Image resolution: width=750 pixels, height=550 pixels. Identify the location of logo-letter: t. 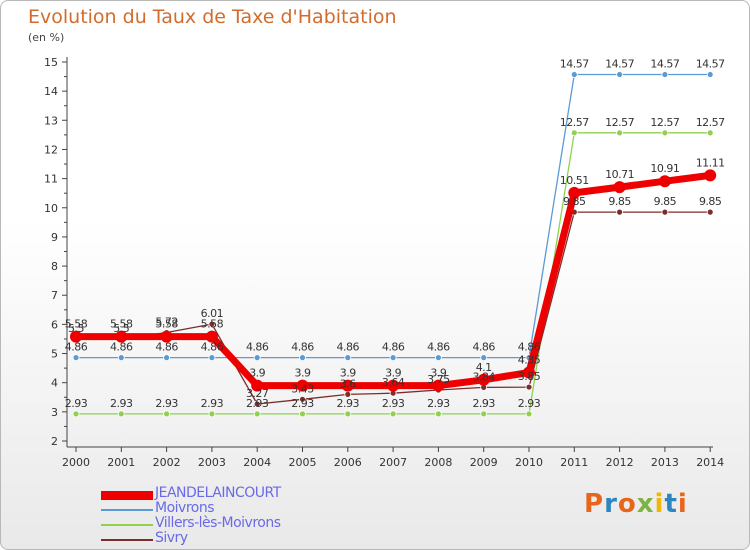
(671, 504).